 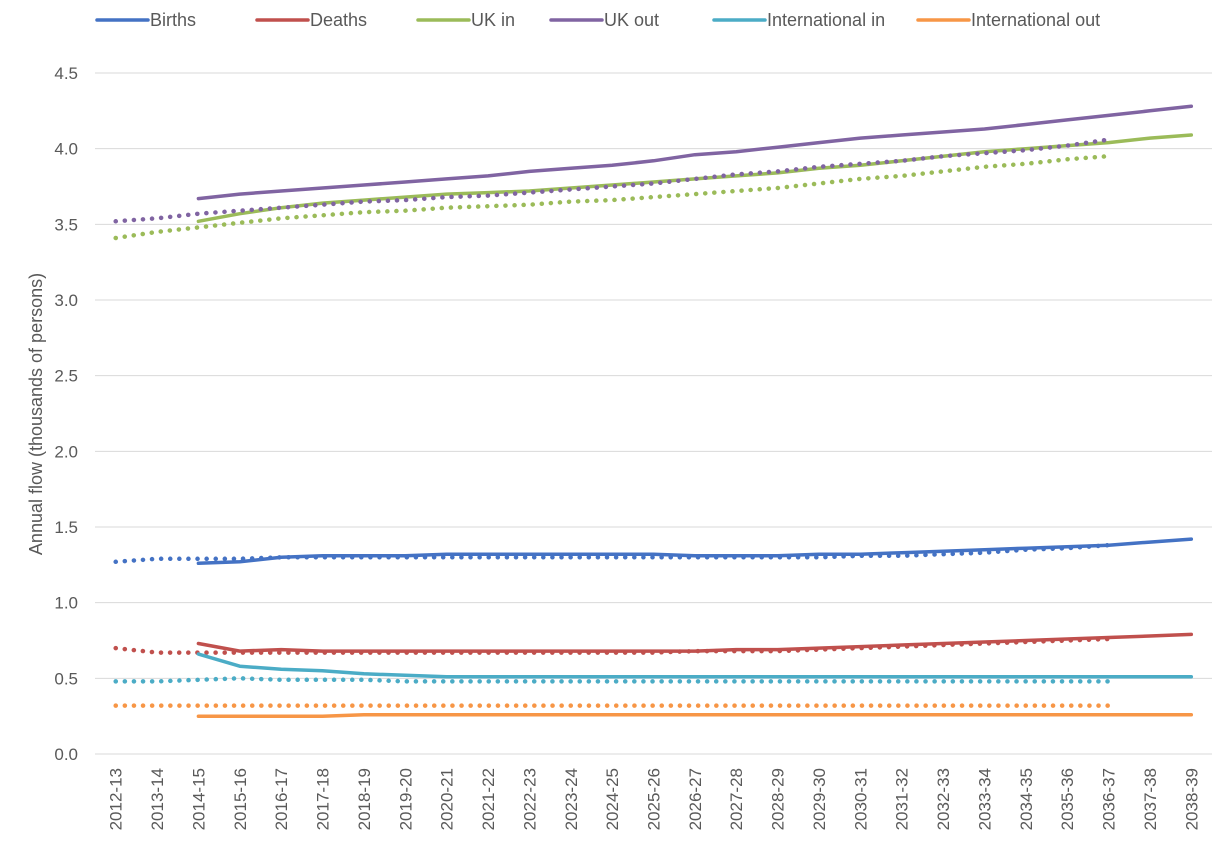 I want to click on series-uk-out, so click(x=653, y=164).